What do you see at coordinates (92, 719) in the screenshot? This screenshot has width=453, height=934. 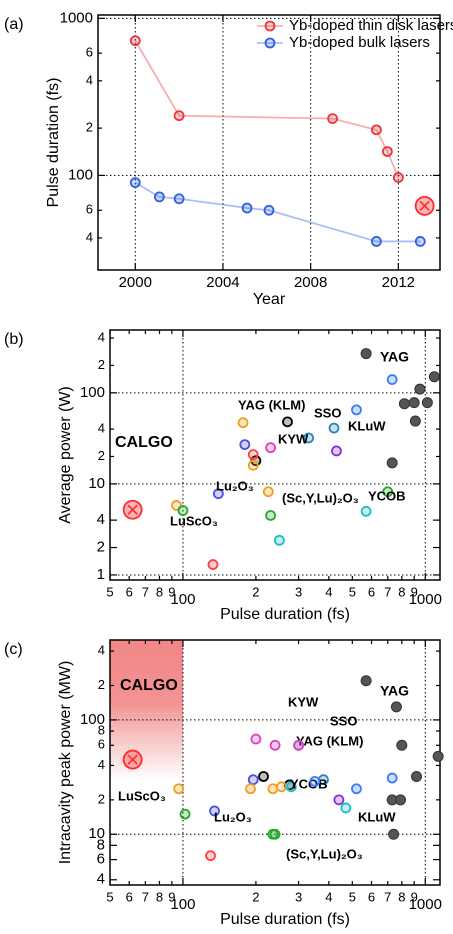 I see `y-tick-label: 100` at bounding box center [92, 719].